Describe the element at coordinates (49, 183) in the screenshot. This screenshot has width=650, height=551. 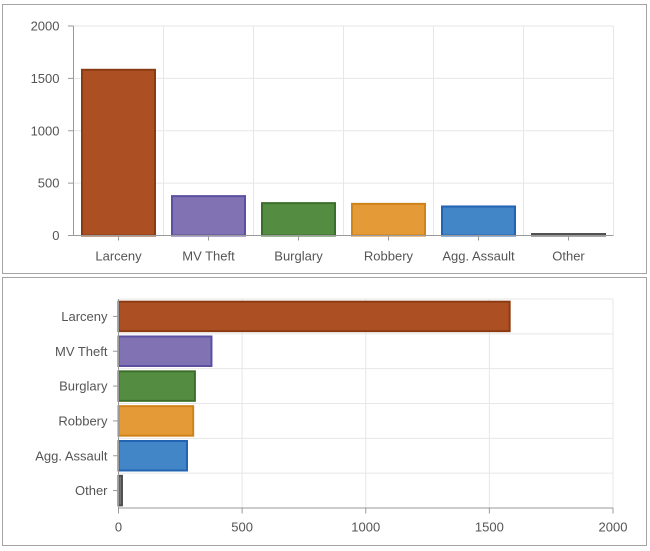
I see `y-tick-label: 500` at that location.